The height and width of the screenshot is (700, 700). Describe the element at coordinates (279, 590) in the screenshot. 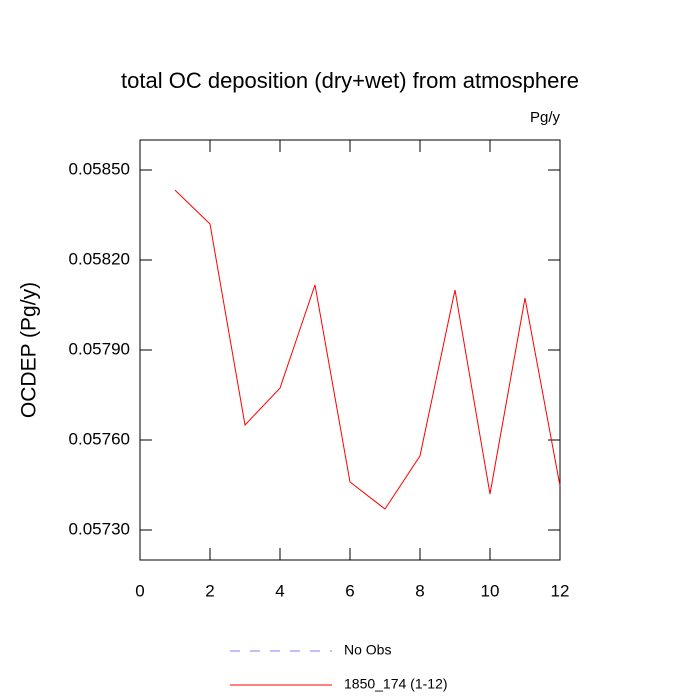

I see `x-tick-label: 4` at that location.